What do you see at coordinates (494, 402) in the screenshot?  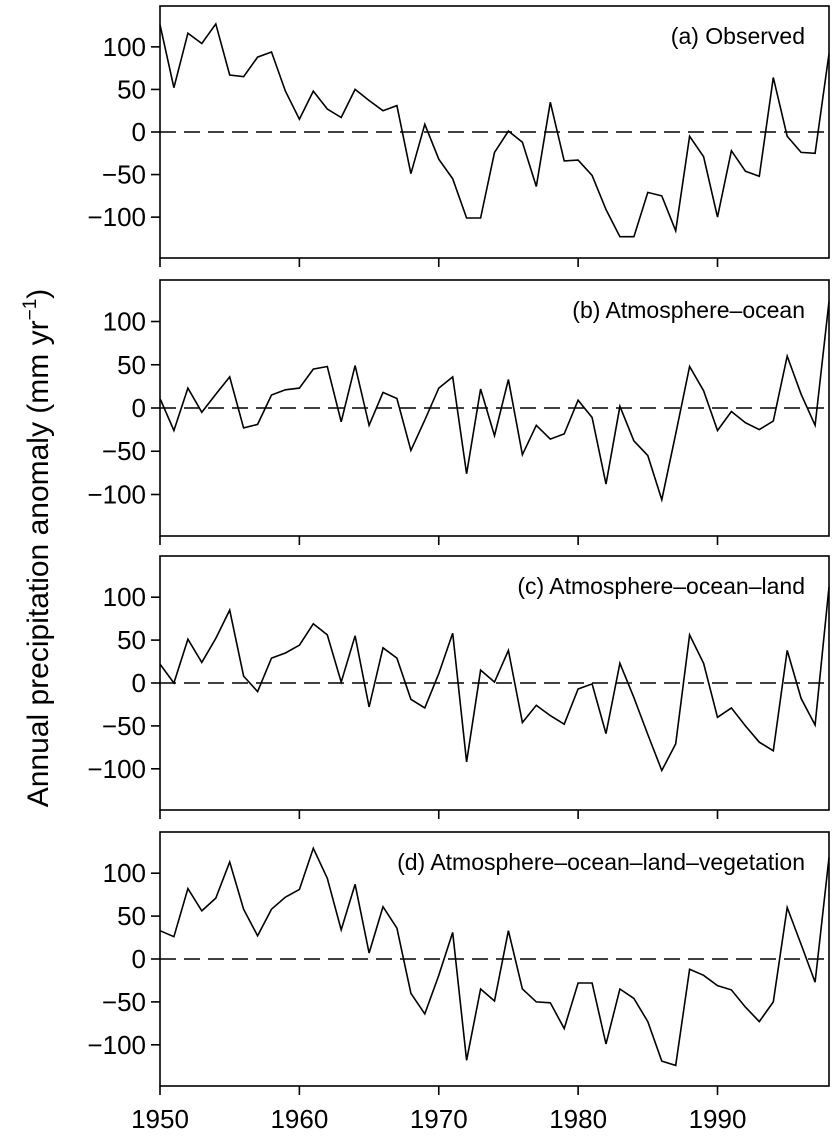 I see `series-line-b` at bounding box center [494, 402].